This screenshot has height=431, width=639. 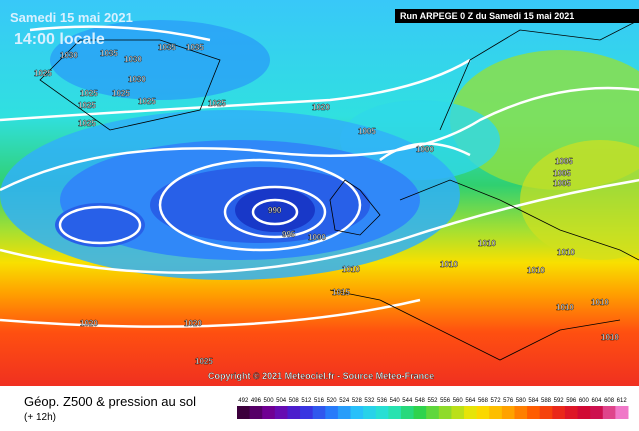 What do you see at coordinates (319, 401) in the screenshot?
I see `colorbar-tick-label: 516` at bounding box center [319, 401].